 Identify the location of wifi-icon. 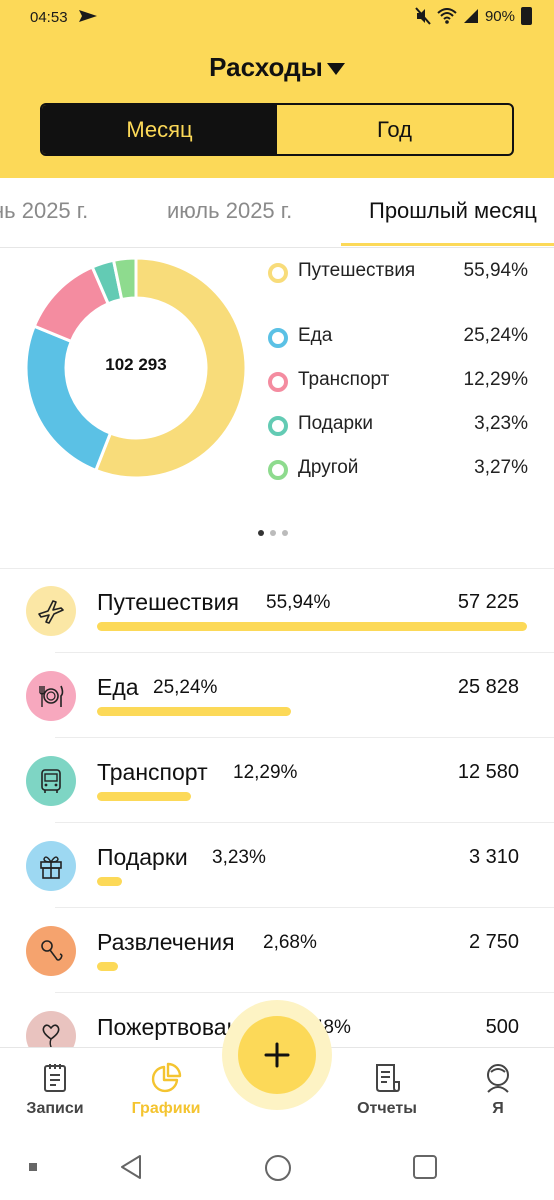
(447, 16).